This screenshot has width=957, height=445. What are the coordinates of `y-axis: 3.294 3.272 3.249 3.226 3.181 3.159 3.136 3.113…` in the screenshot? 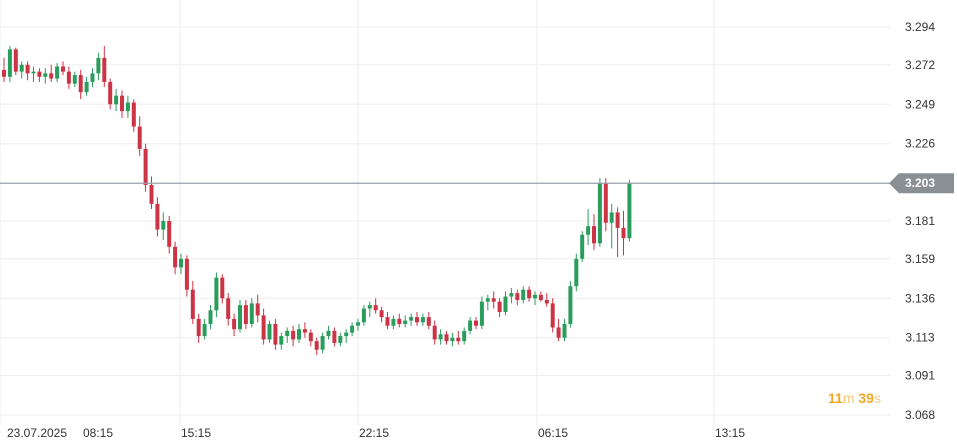 It's located at (920, 221).